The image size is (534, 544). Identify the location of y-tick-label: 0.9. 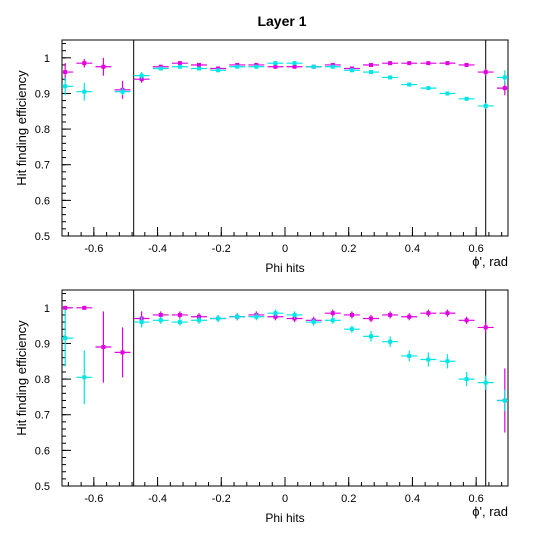
(42, 94).